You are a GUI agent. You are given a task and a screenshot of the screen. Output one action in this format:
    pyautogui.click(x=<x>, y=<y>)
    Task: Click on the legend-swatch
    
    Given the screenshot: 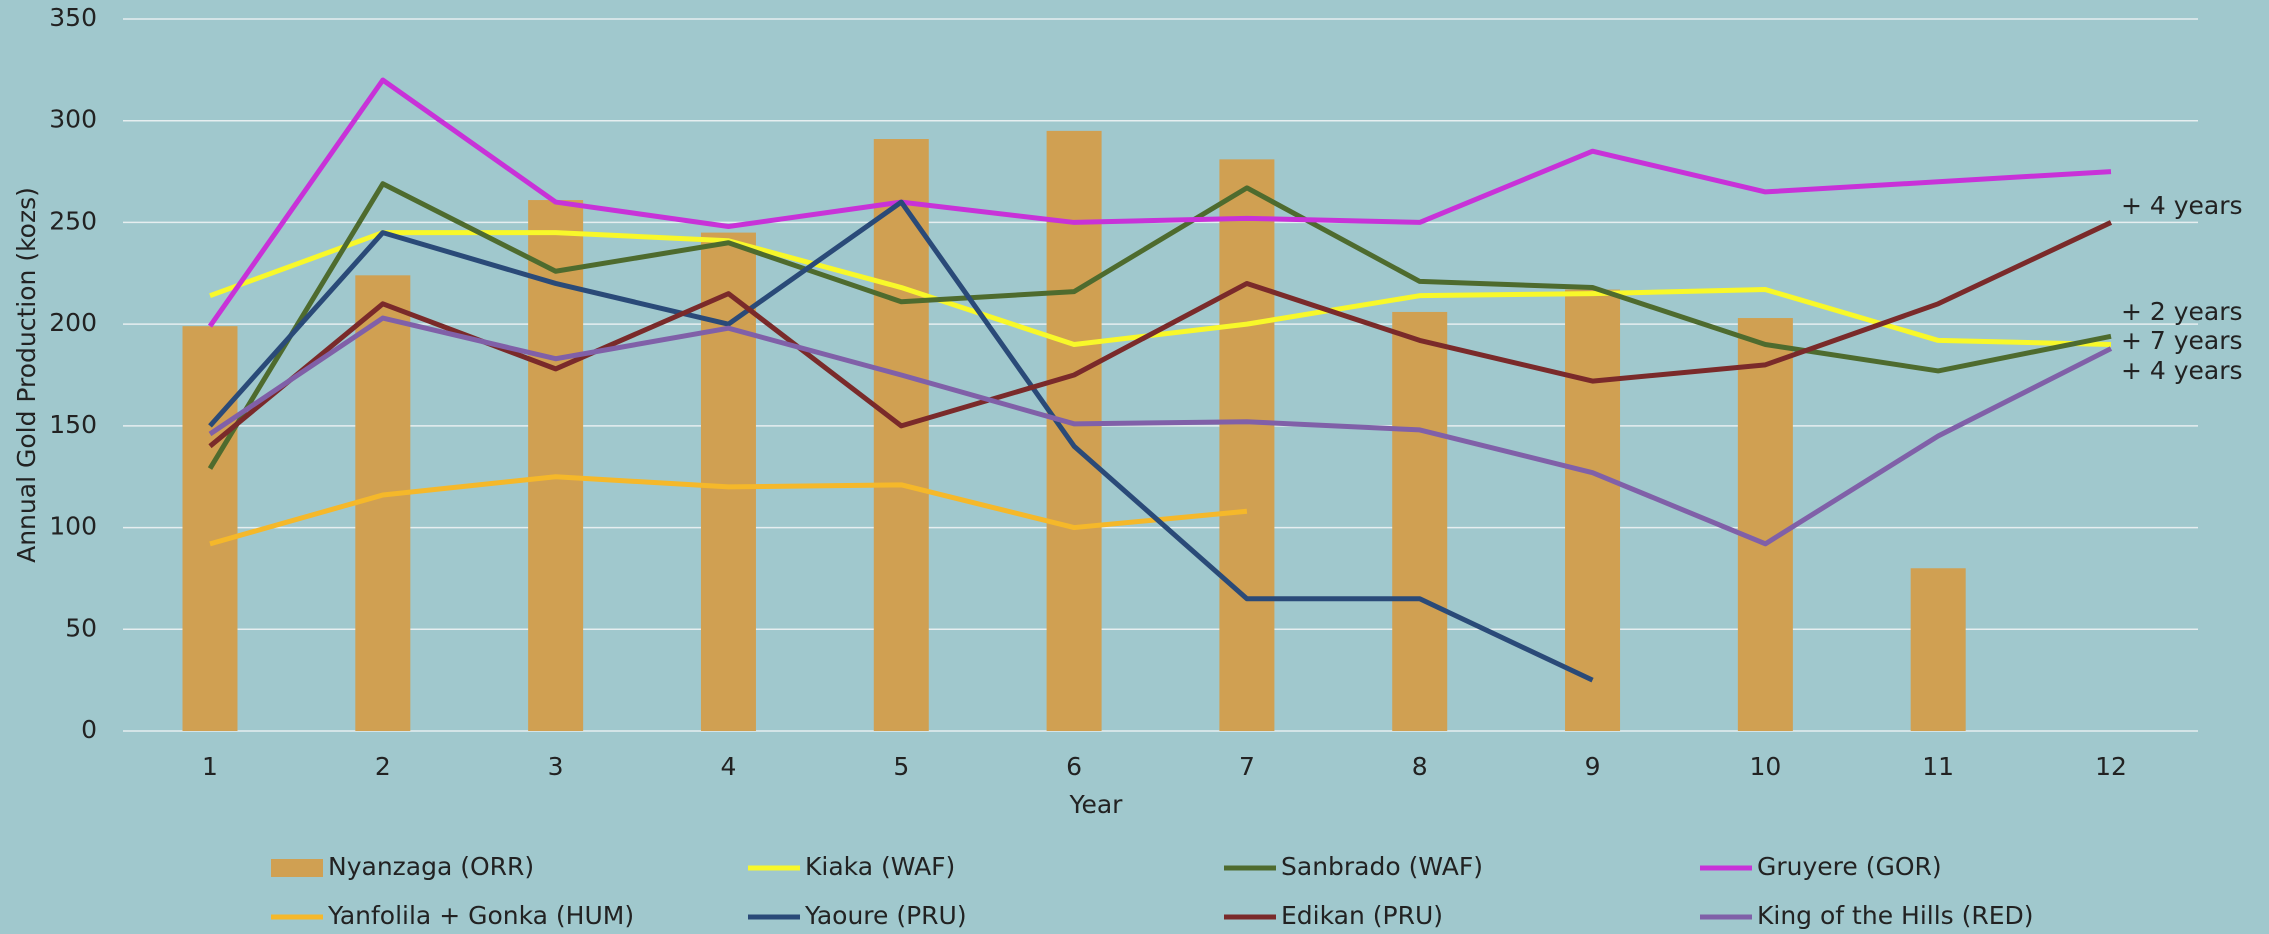 What is the action you would take?
    pyautogui.click(x=297, y=868)
    